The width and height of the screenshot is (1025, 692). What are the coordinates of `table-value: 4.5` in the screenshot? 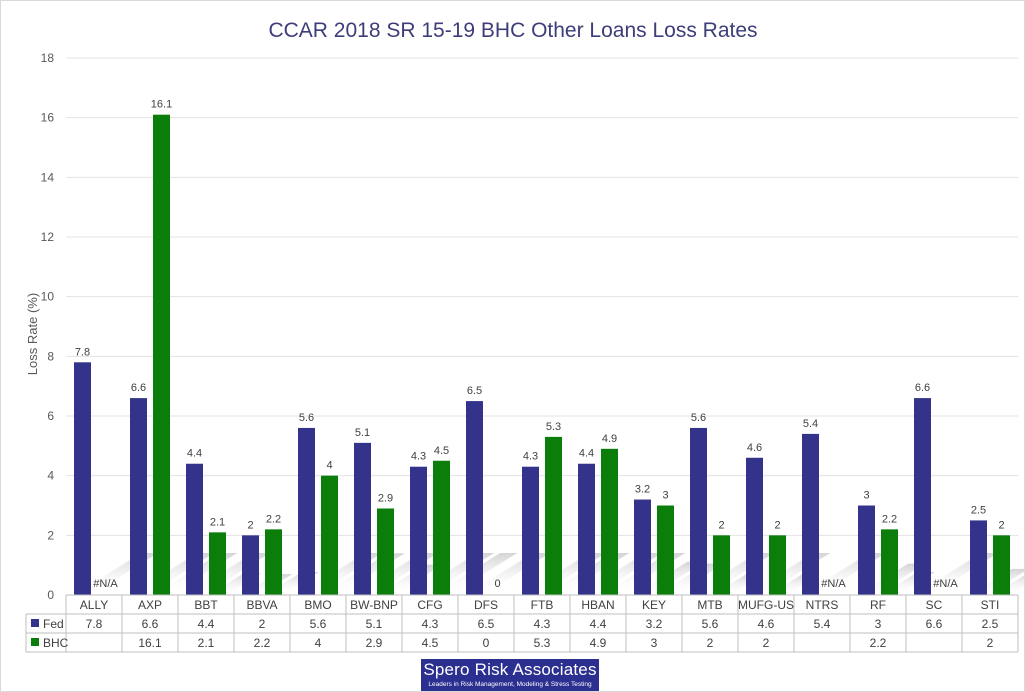 It's located at (430, 643).